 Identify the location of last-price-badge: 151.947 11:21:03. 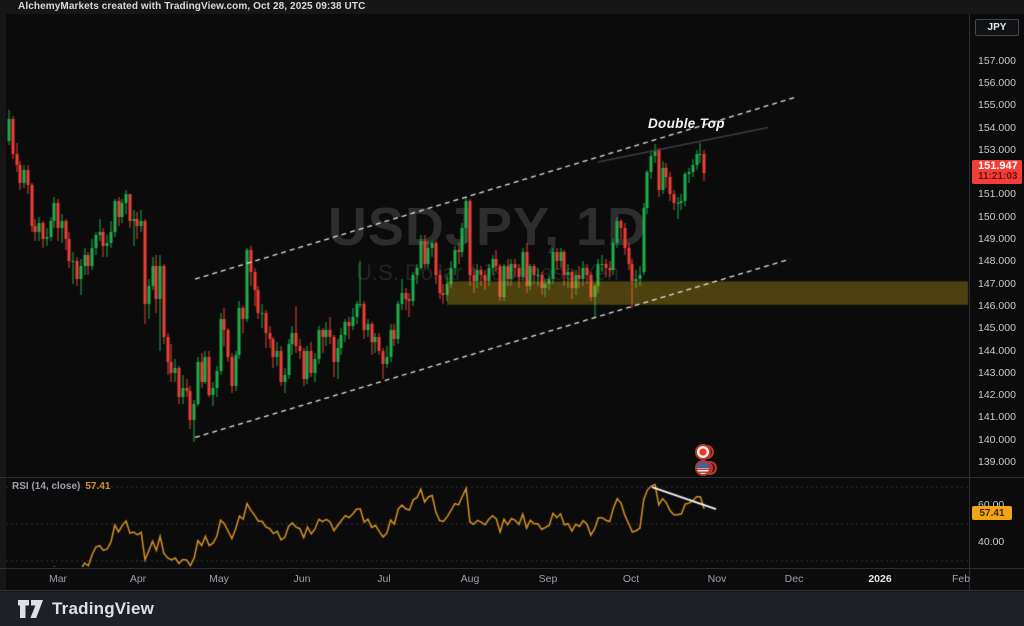
(997, 172).